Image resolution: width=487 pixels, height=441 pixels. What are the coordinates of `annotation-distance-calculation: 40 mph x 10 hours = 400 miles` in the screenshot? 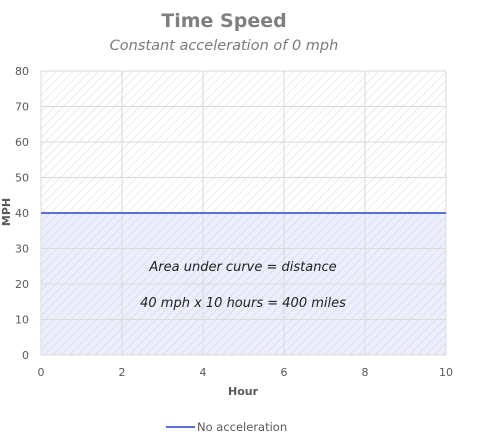 It's located at (243, 303).